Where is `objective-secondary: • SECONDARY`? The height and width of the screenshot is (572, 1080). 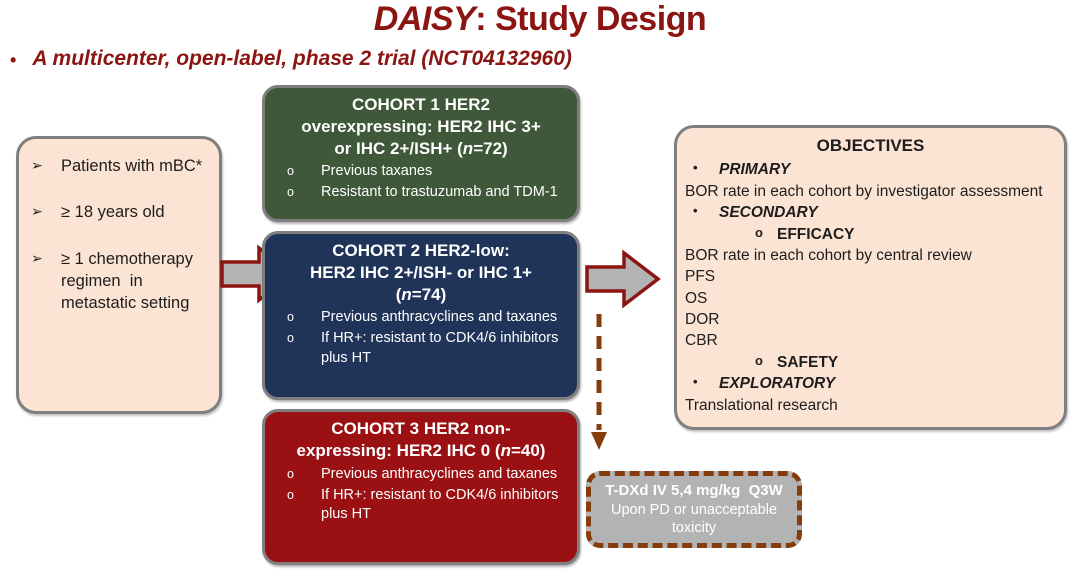
objective-secondary: • SECONDARY is located at coordinates (870, 212).